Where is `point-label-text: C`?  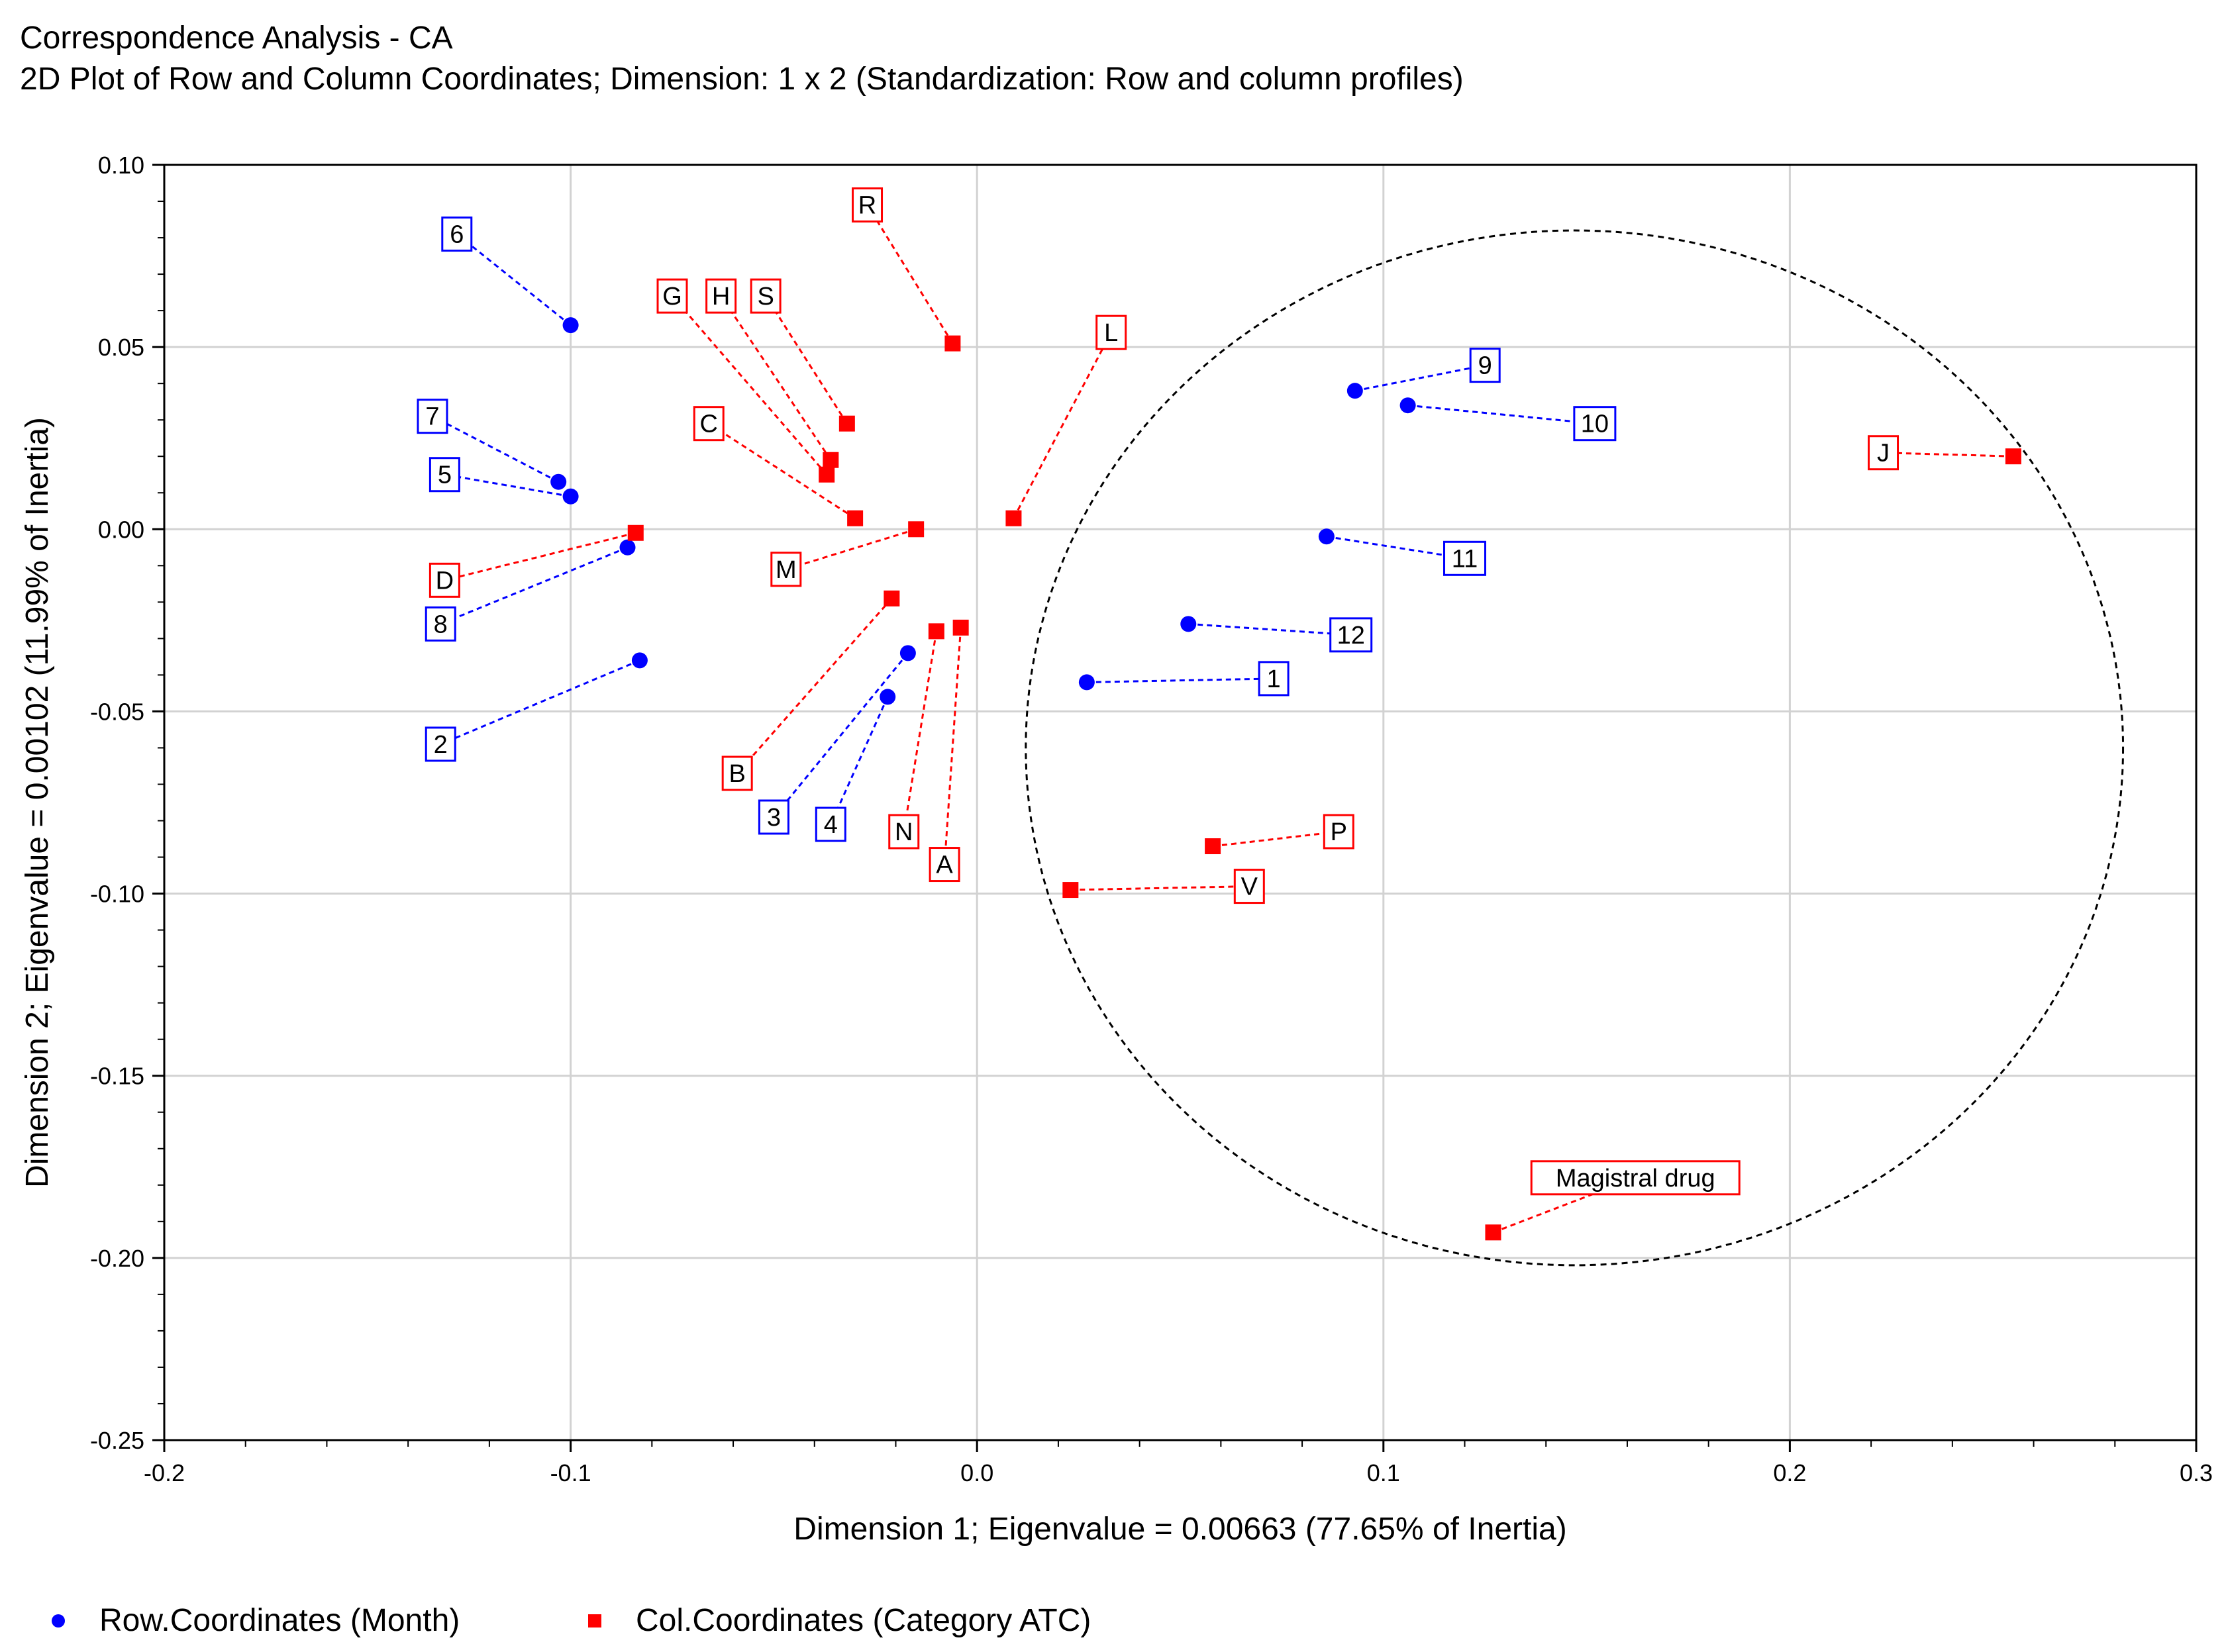
point-label-text: C is located at coordinates (708, 425).